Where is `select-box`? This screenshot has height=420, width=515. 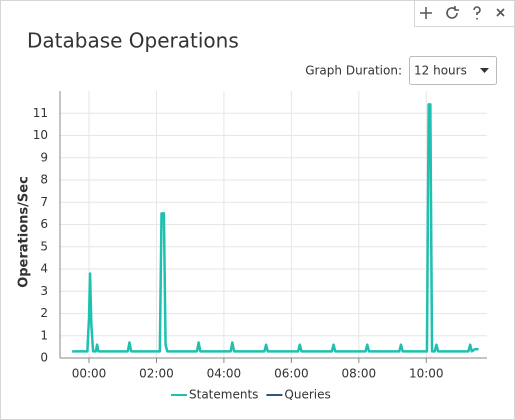 select-box is located at coordinates (453, 70).